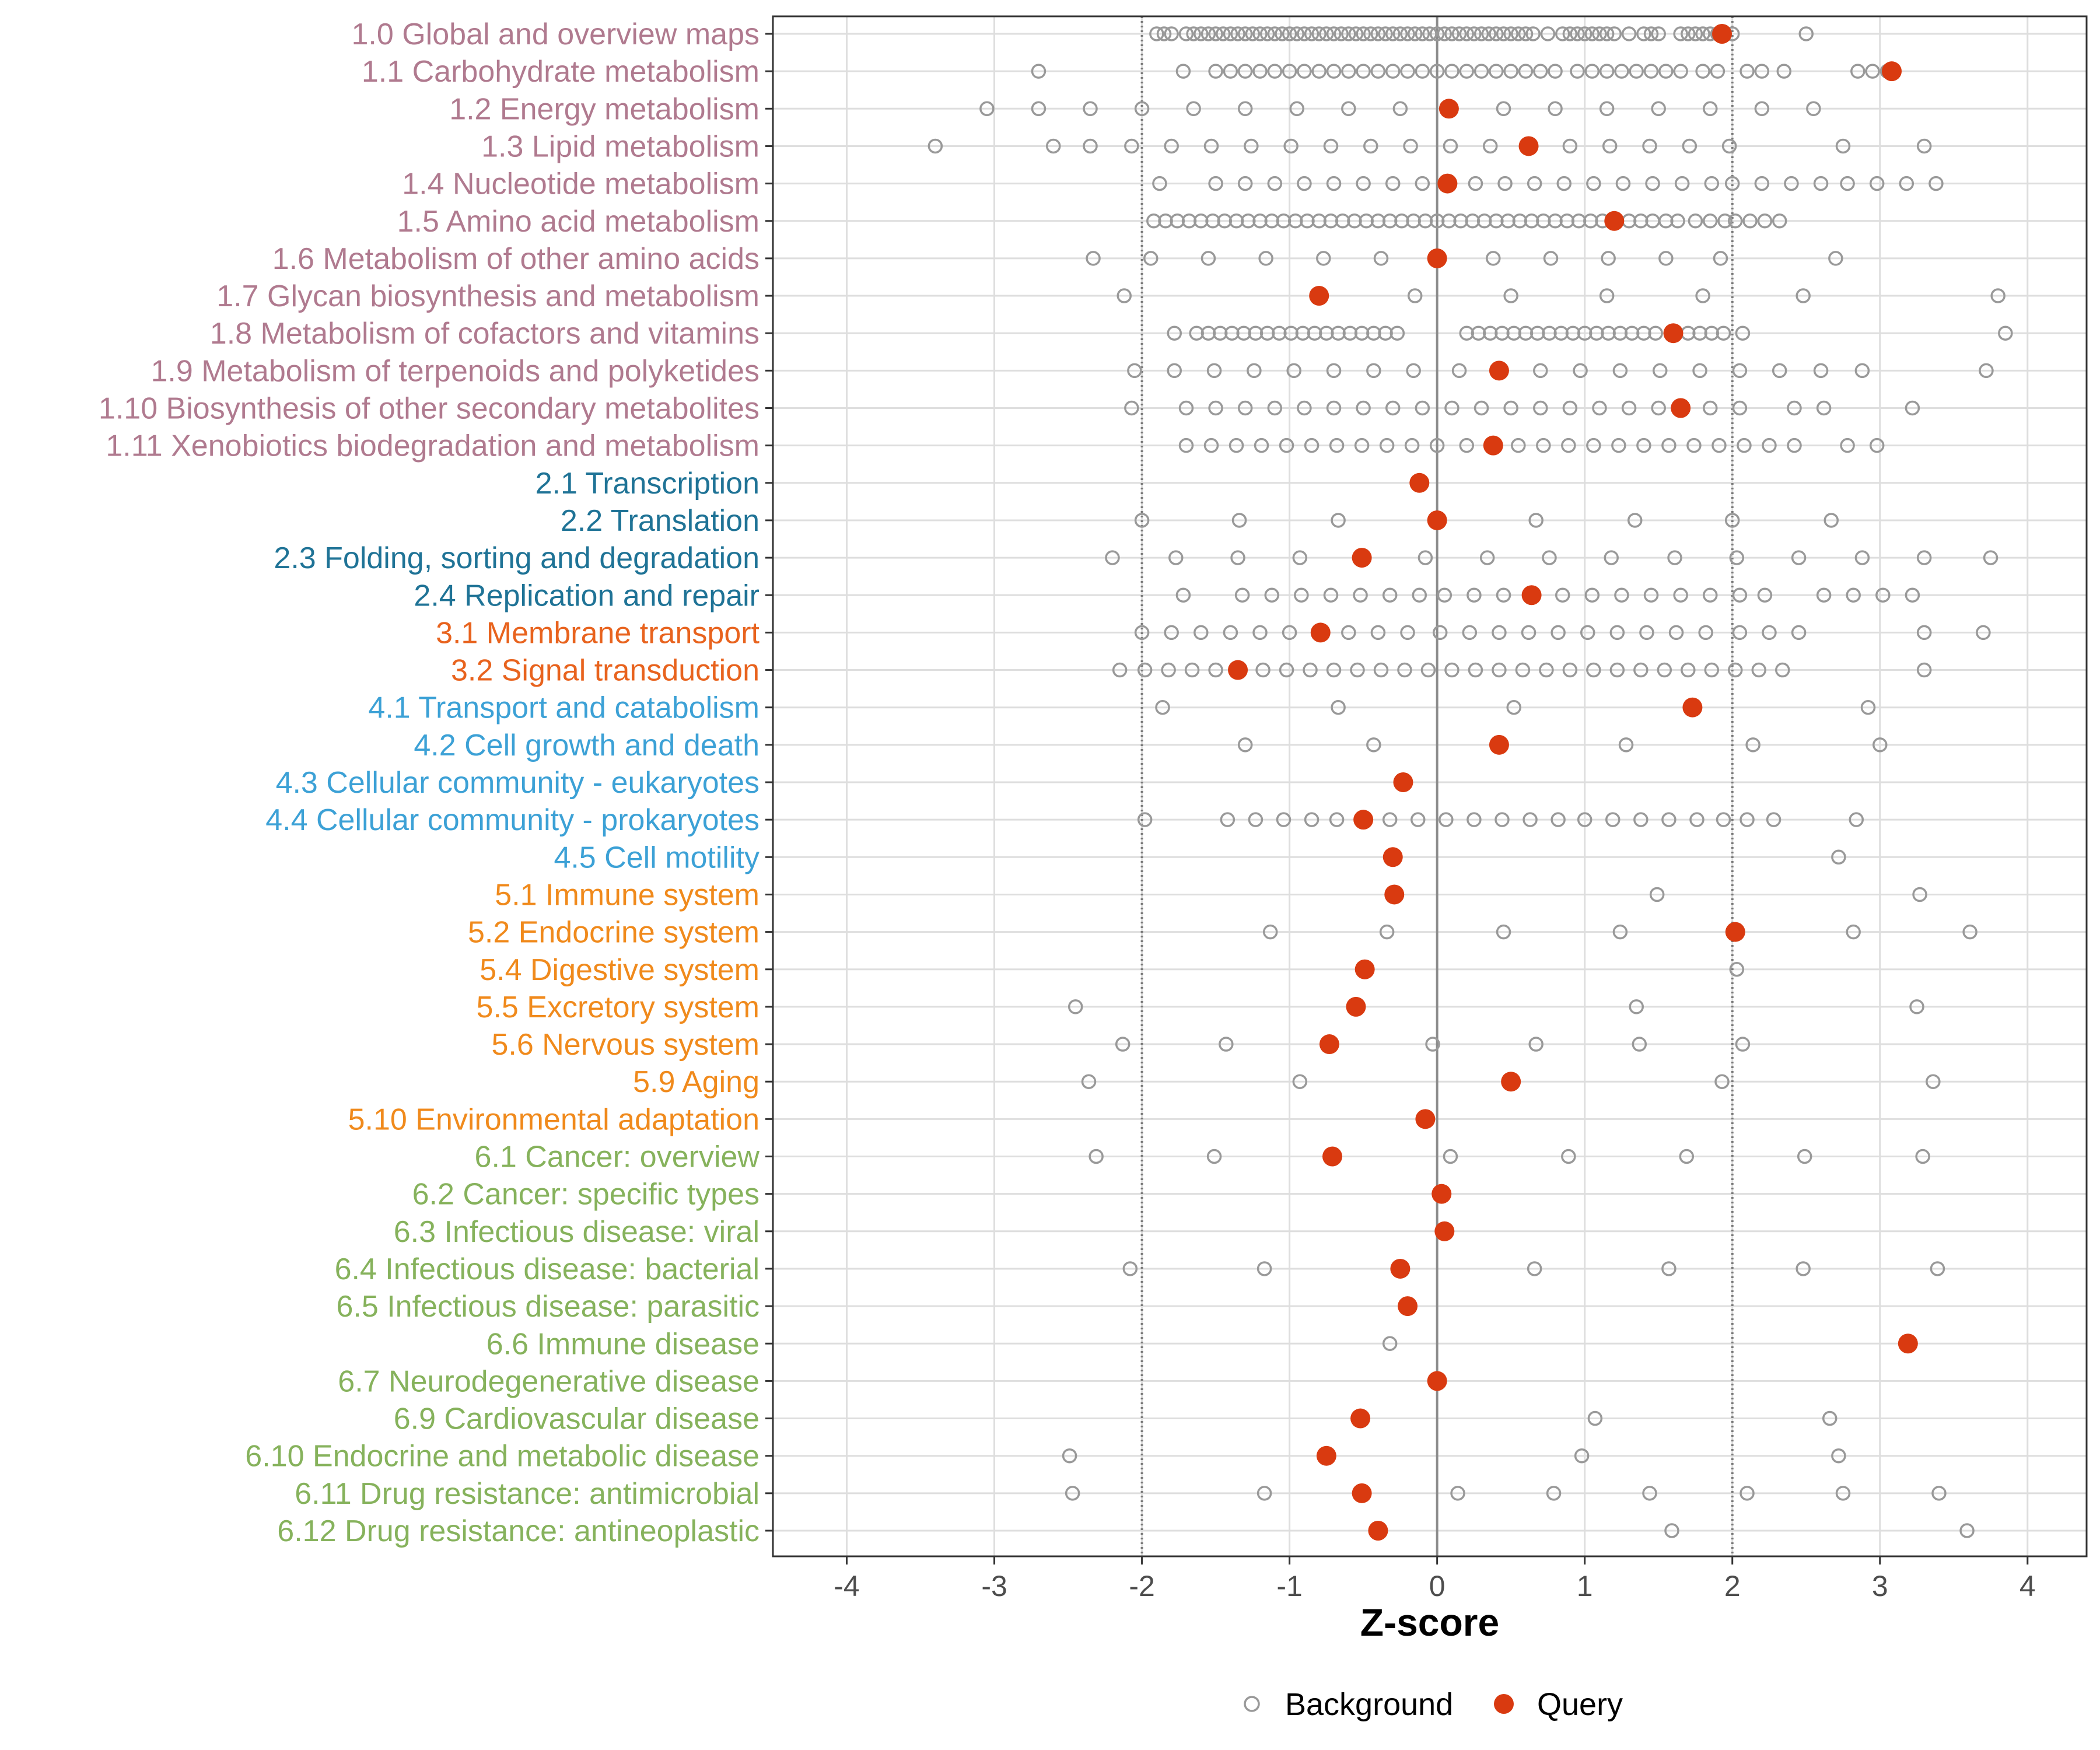  What do you see at coordinates (648, 484) in the screenshot?
I see `category-label: 2.1 Transcription` at bounding box center [648, 484].